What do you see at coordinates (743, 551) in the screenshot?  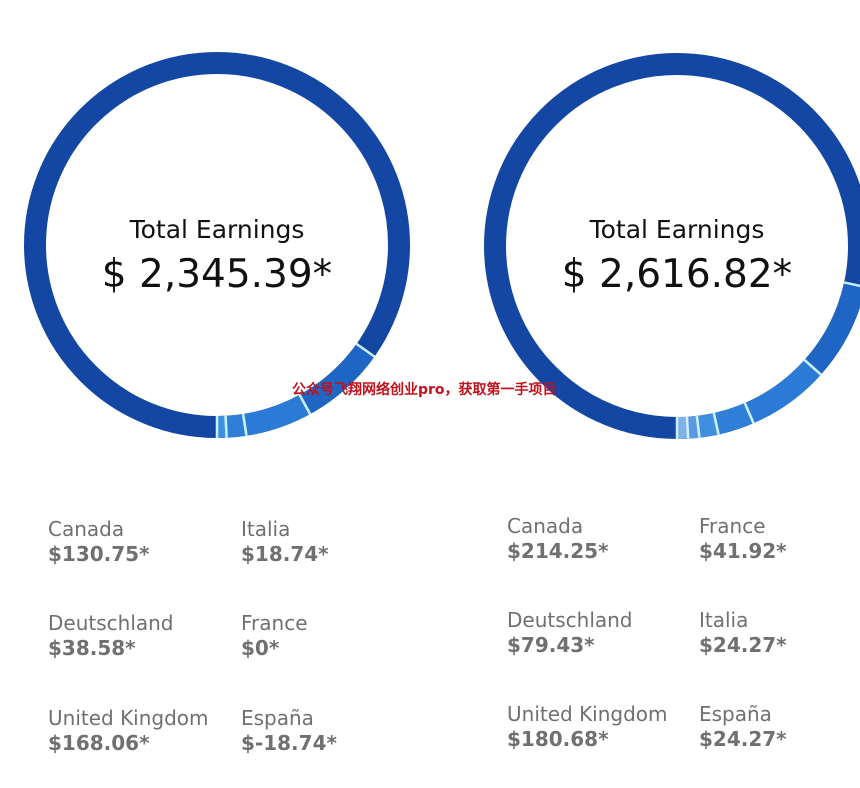 I see `region-value: $41.92*` at bounding box center [743, 551].